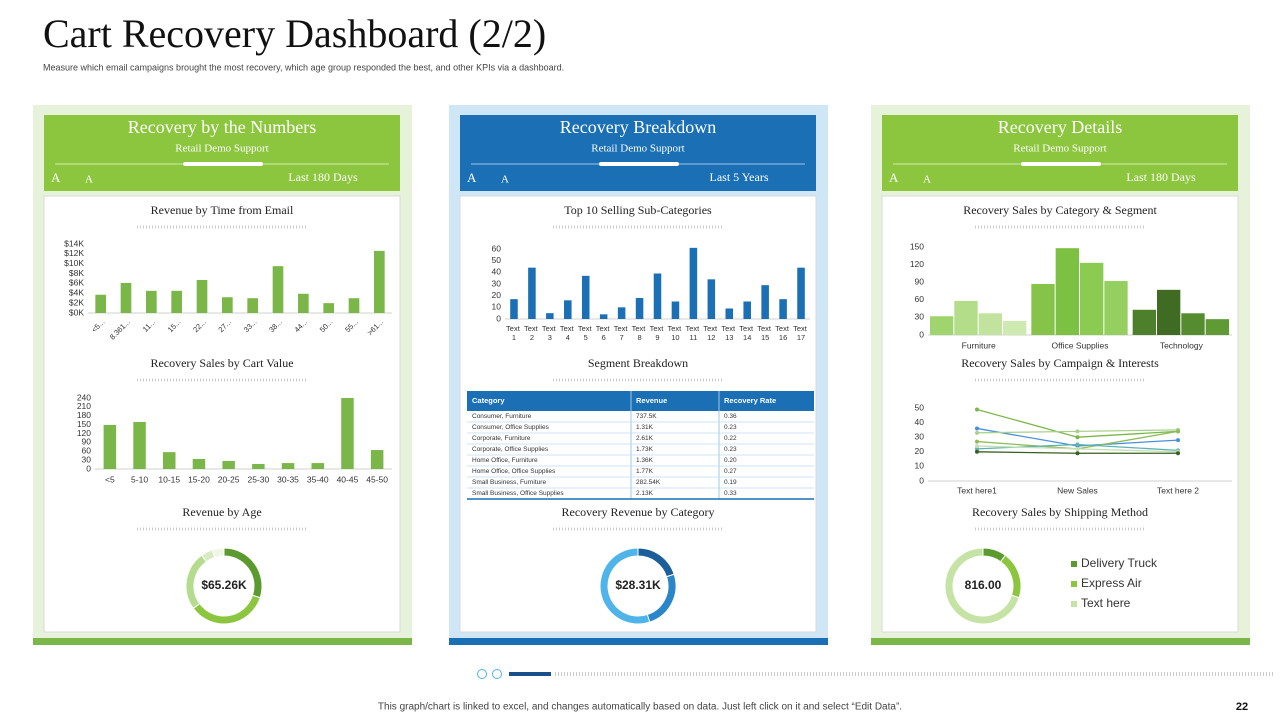 The height and width of the screenshot is (725, 1280). What do you see at coordinates (638, 127) in the screenshot?
I see `panel-title: Recovery Breakdown` at bounding box center [638, 127].